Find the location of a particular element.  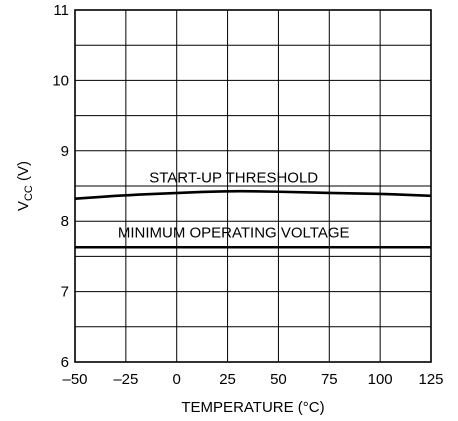

annotation-minimum-operating-voltage: MINIMUM OPERATING VOLTAGE is located at coordinates (234, 232).